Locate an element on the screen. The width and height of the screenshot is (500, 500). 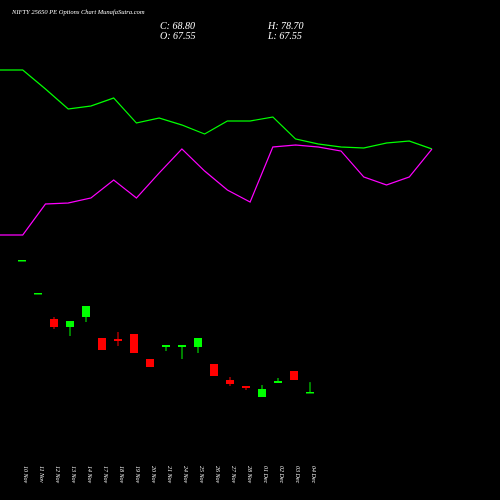
x-tick-label: 19 Nov is located at coordinates (137, 475).